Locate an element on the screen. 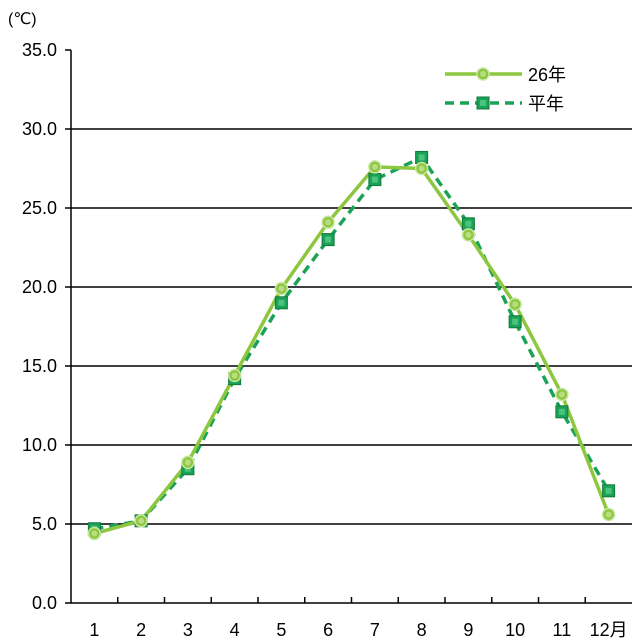 This screenshot has width=636, height=643. y-tick-label-6: 30.0 is located at coordinates (39, 129).